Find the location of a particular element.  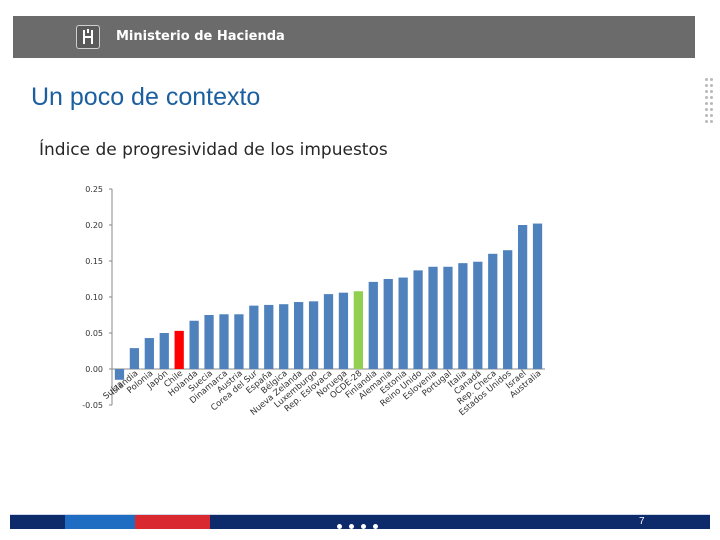

footer-accent-blue is located at coordinates (100, 522).